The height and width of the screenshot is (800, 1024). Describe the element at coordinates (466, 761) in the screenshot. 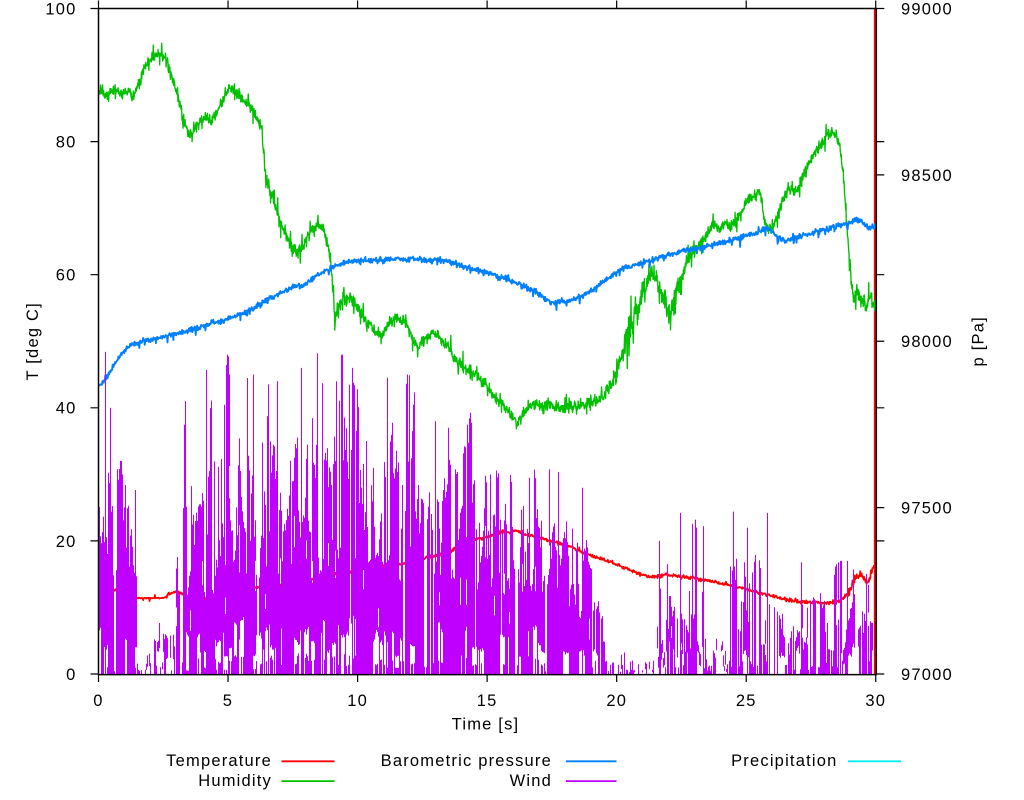

I see `svg-text: Barometric pressure` at that location.